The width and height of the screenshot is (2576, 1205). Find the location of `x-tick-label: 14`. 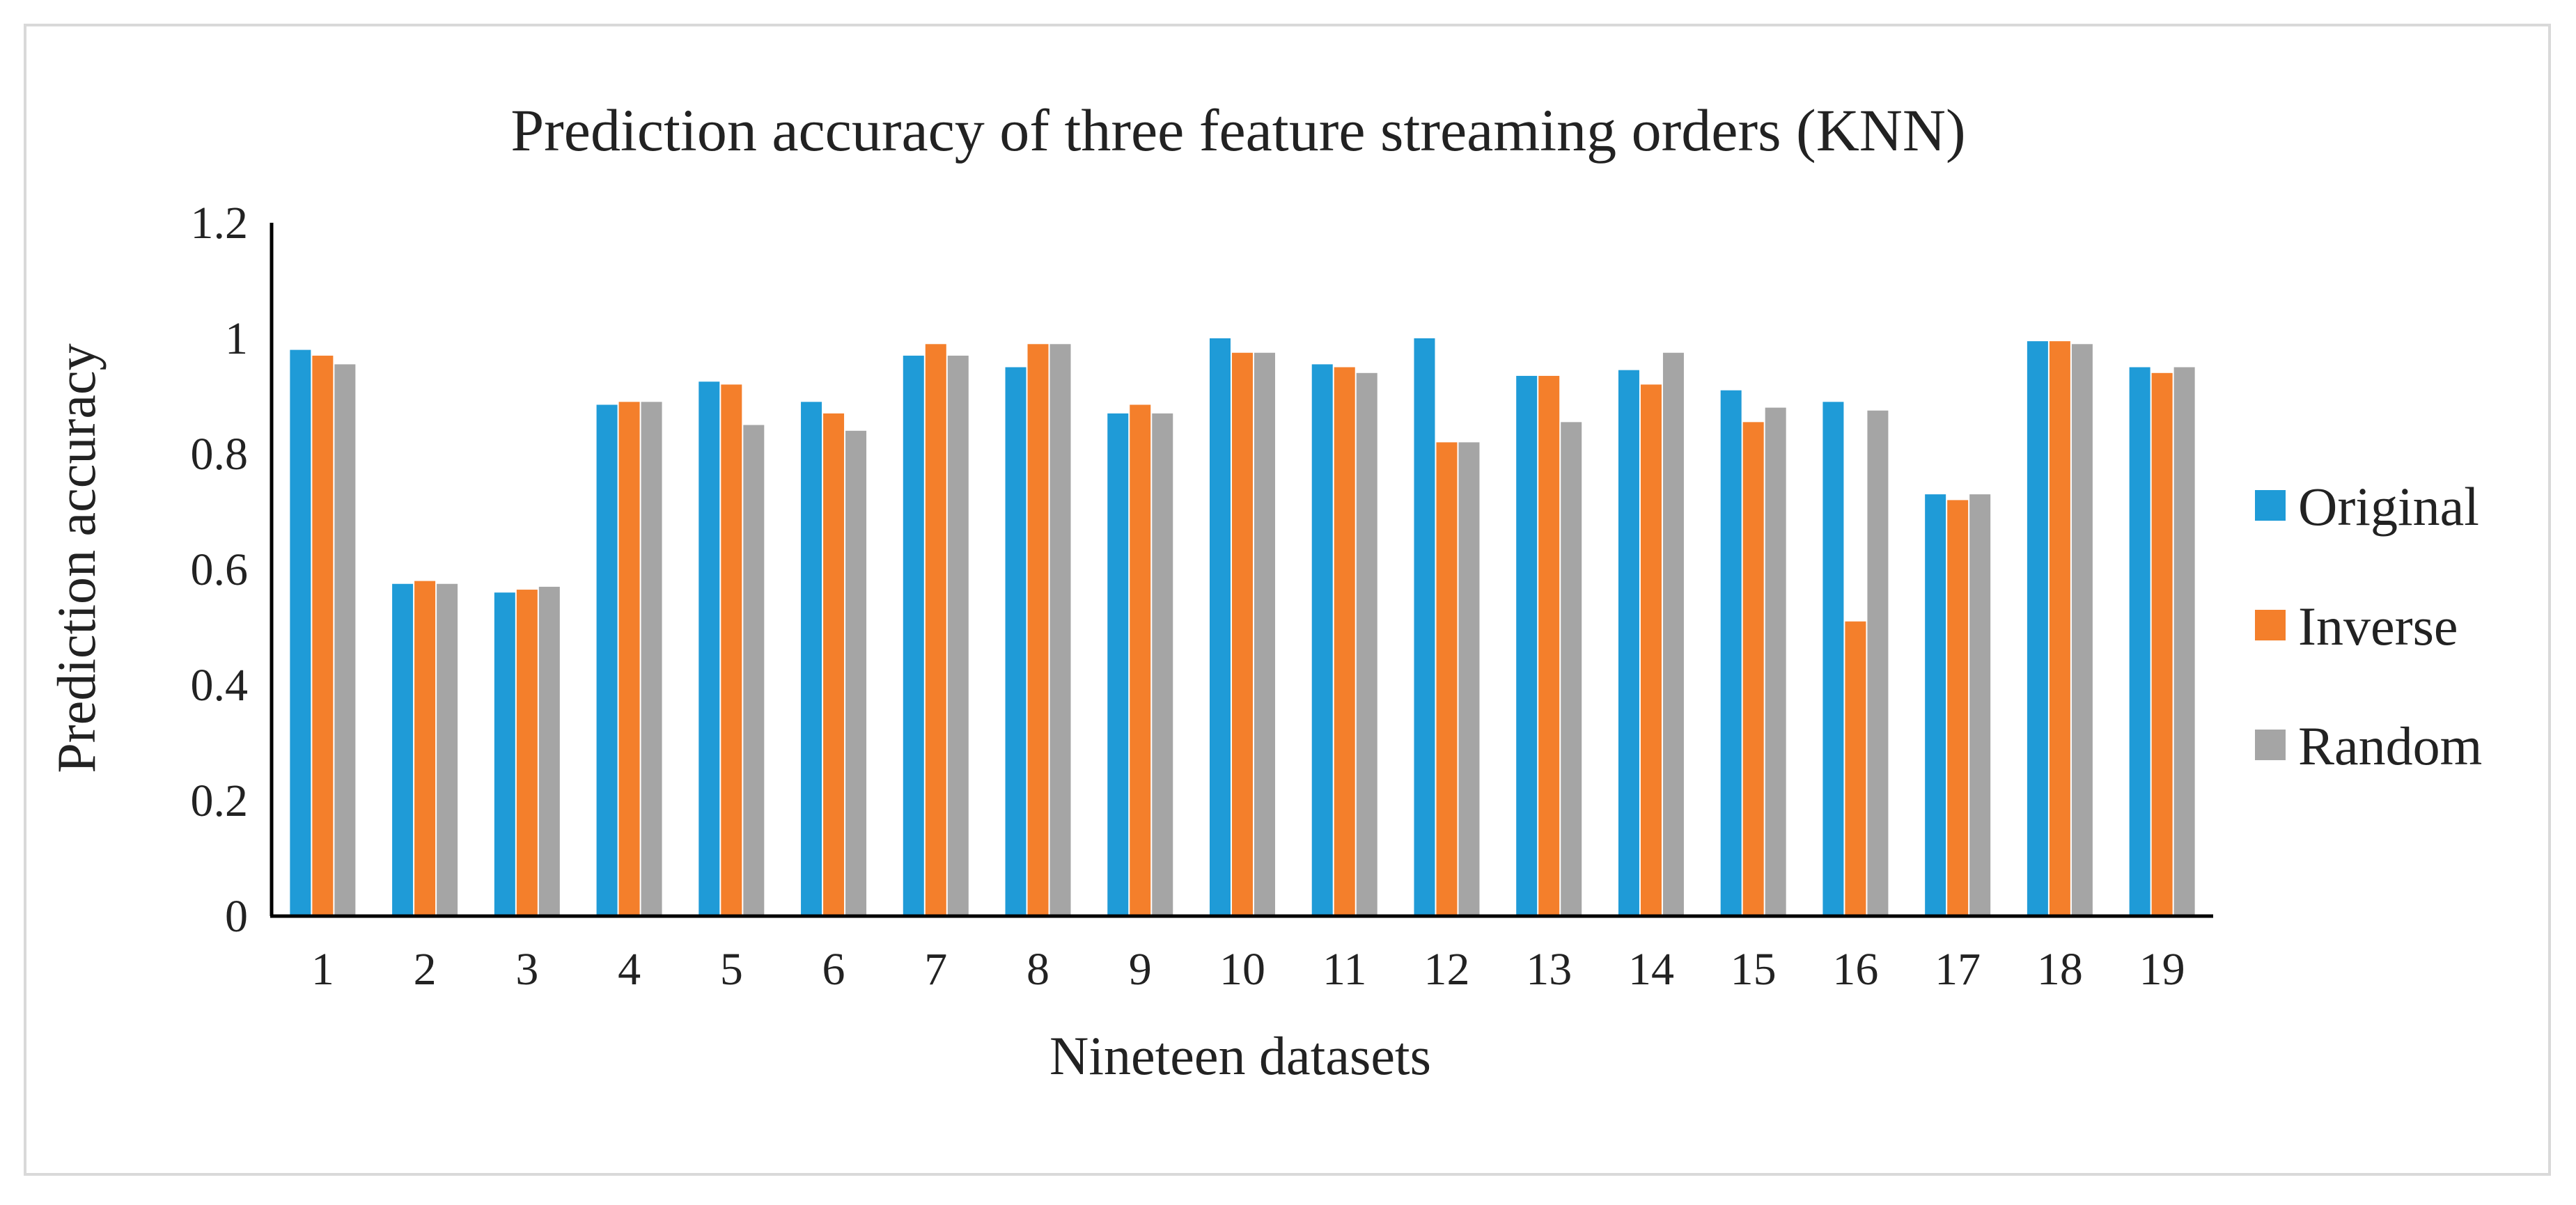

x-tick-label: 14 is located at coordinates (1651, 969).